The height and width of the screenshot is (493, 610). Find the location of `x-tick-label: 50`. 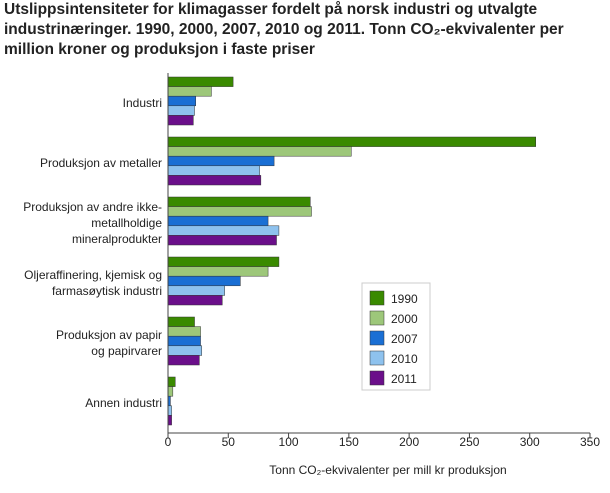

x-tick-label: 50 is located at coordinates (229, 442).